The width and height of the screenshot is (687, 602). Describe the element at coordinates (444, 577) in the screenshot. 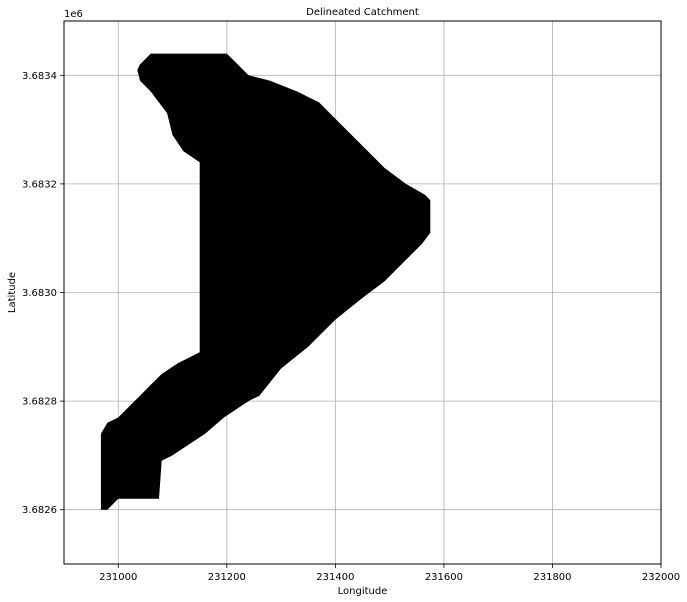

I see `x-tick-label: 231600` at that location.